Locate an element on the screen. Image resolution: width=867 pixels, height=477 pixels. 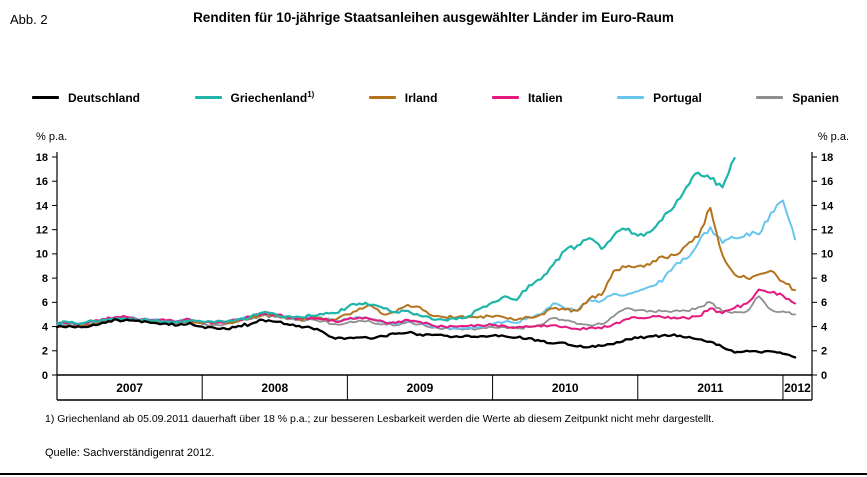
legend-item-deutschland: Deutschland is located at coordinates (86, 97).